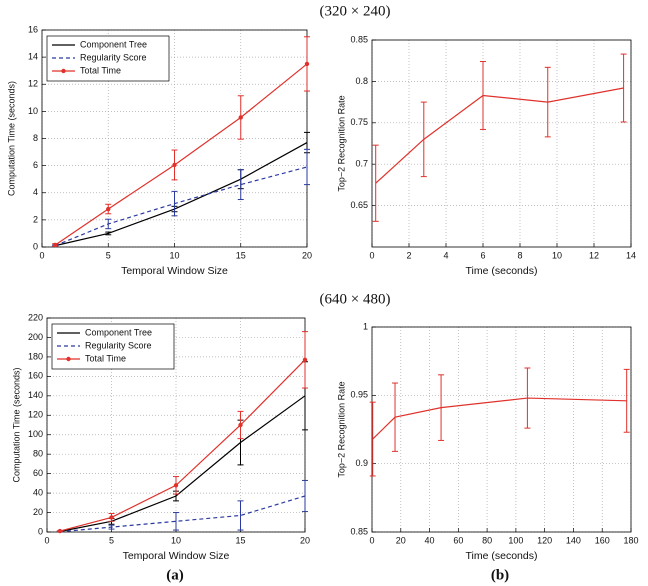 The image size is (648, 586). Describe the element at coordinates (33, 84) in the screenshot. I see `y-tick-label: 12` at that location.